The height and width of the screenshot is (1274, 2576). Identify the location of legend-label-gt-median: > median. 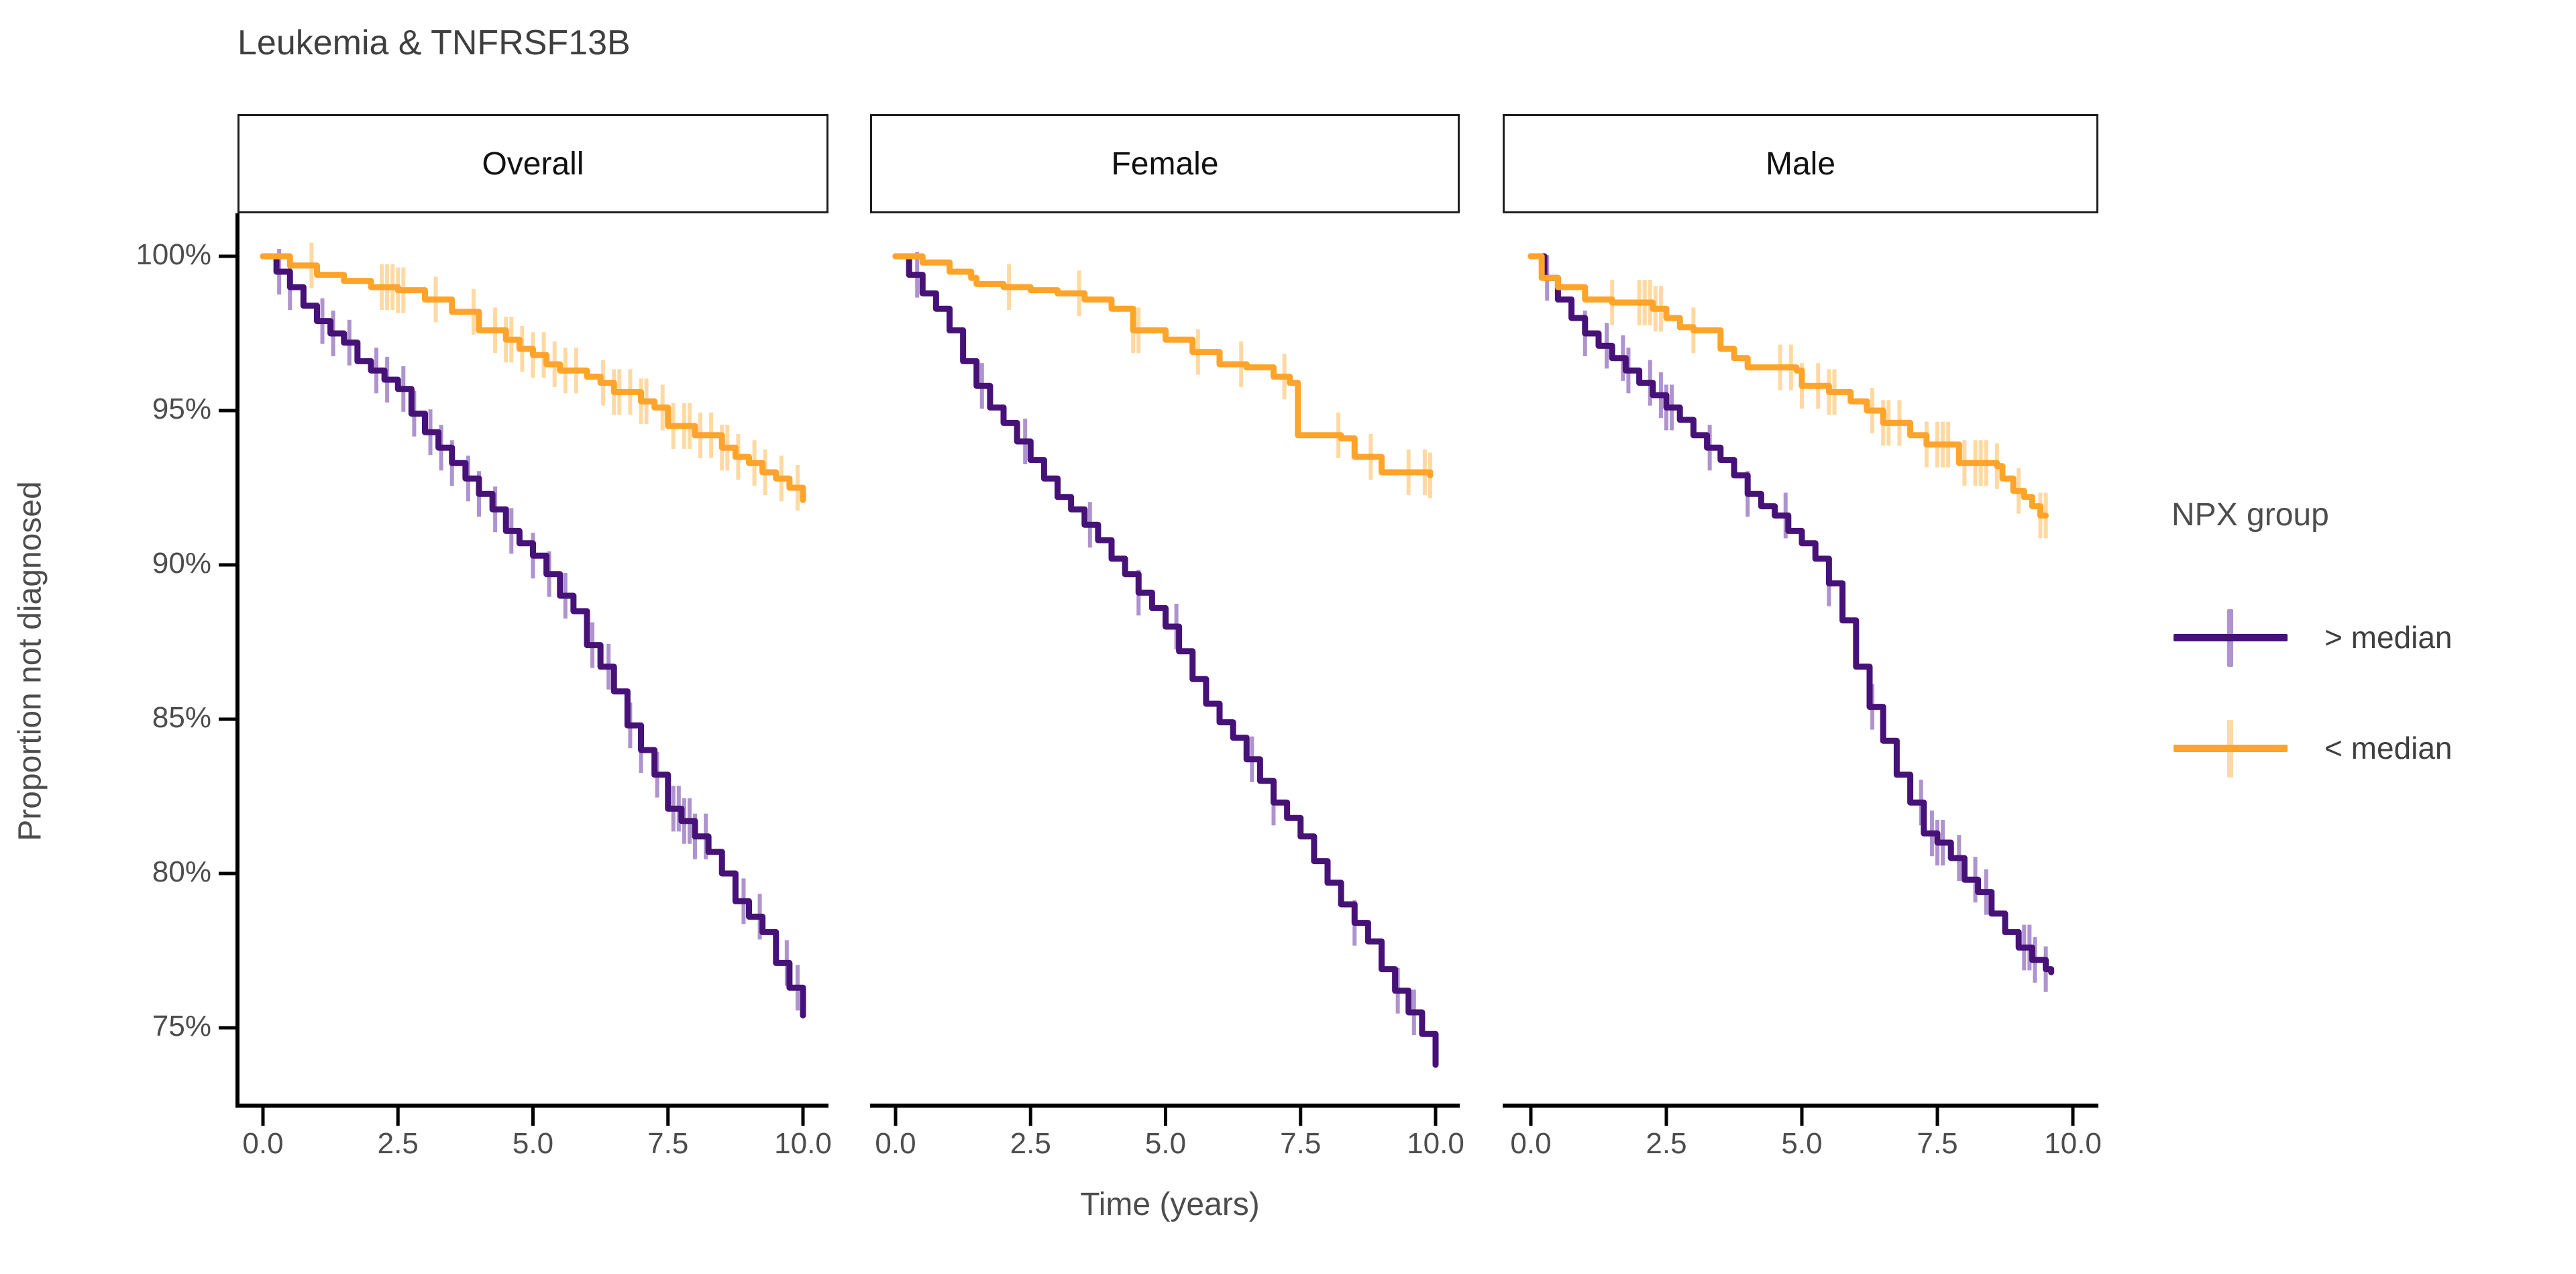
(2388, 637).